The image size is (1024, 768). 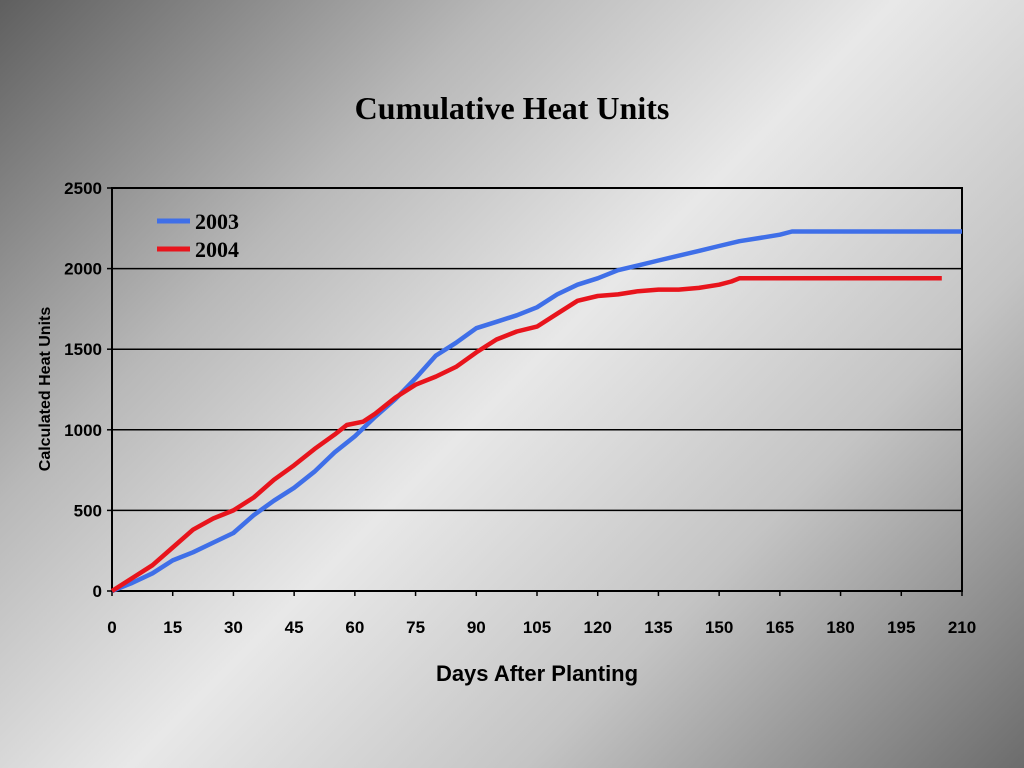 I want to click on tick-label-y-5: 2500, so click(x=83, y=188).